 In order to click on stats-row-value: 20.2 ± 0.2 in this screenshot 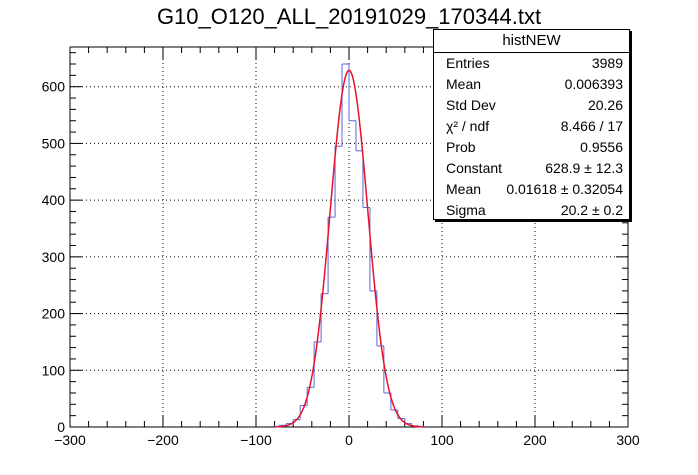, I will do `click(591, 210)`.